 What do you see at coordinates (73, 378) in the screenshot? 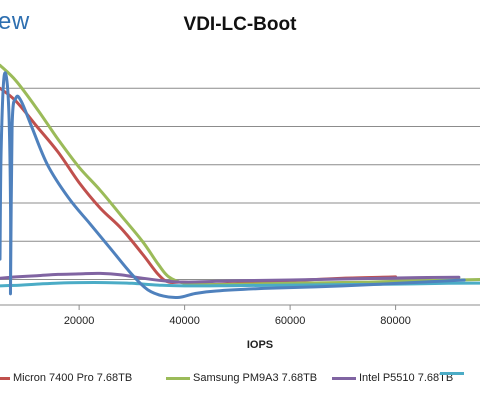
I see `legend-label: Micron 7400 Pro 7.68TB` at bounding box center [73, 378].